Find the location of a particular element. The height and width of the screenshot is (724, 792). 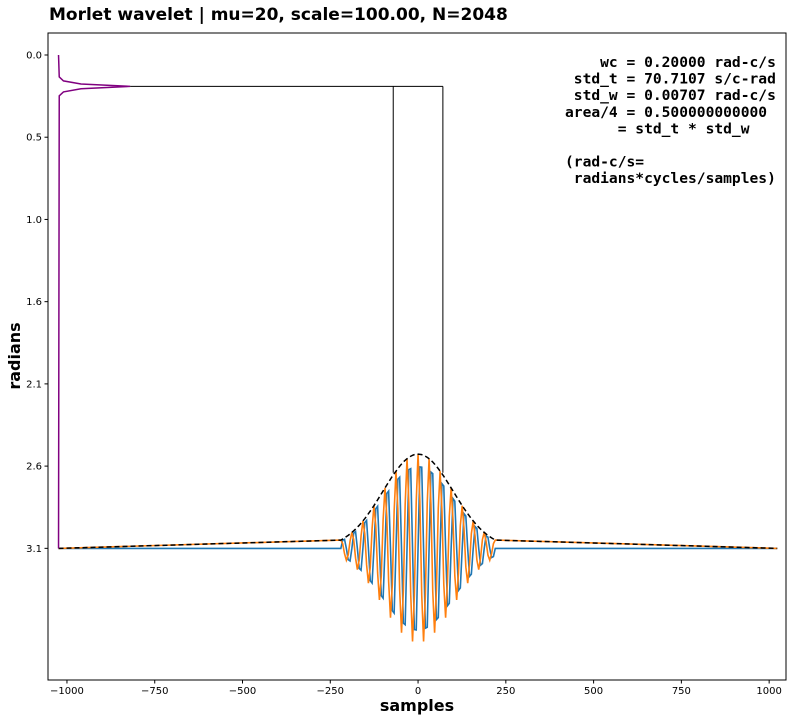

x-tick-label: 0 is located at coordinates (418, 691).